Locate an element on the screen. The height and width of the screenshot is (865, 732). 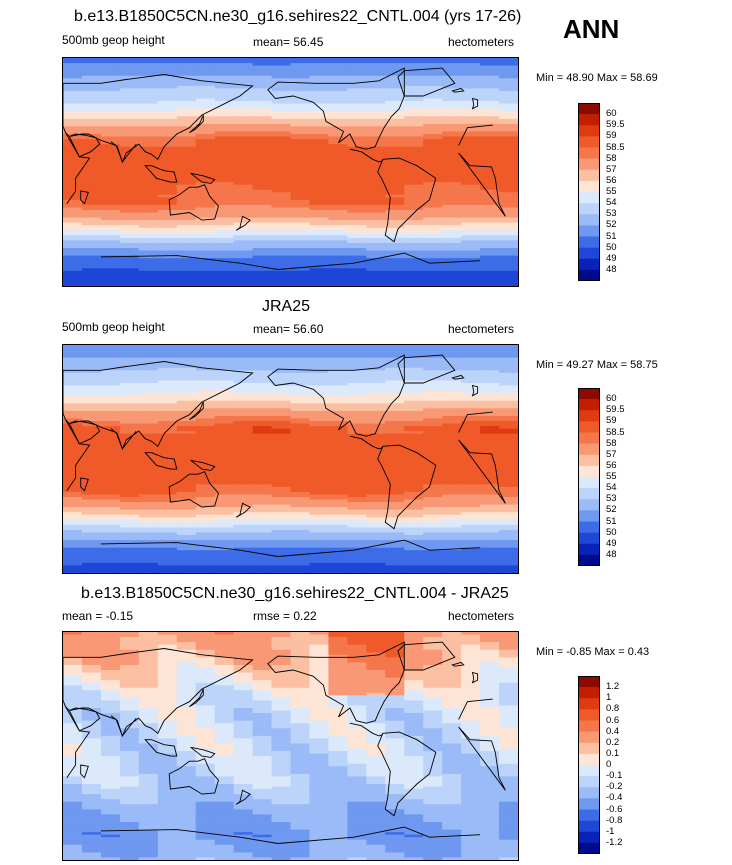
colorbar-label: 54 is located at coordinates (611, 488).